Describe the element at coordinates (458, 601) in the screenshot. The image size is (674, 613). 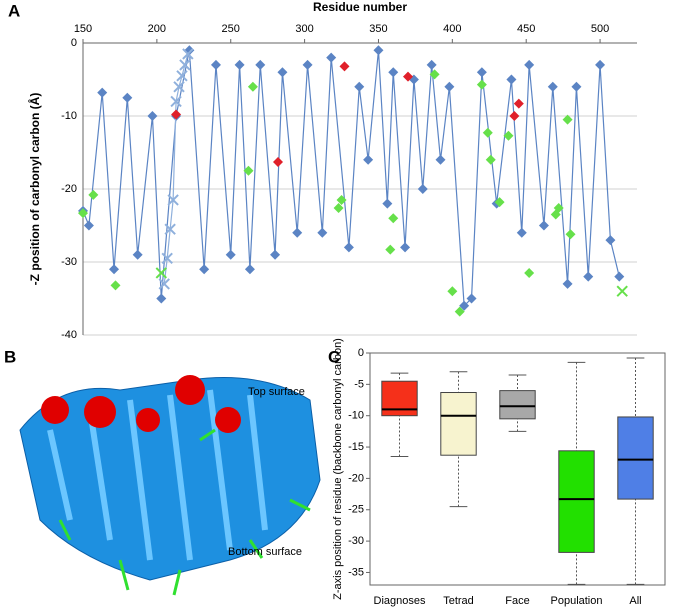
I see `x-tick-label: Tetrad` at that location.